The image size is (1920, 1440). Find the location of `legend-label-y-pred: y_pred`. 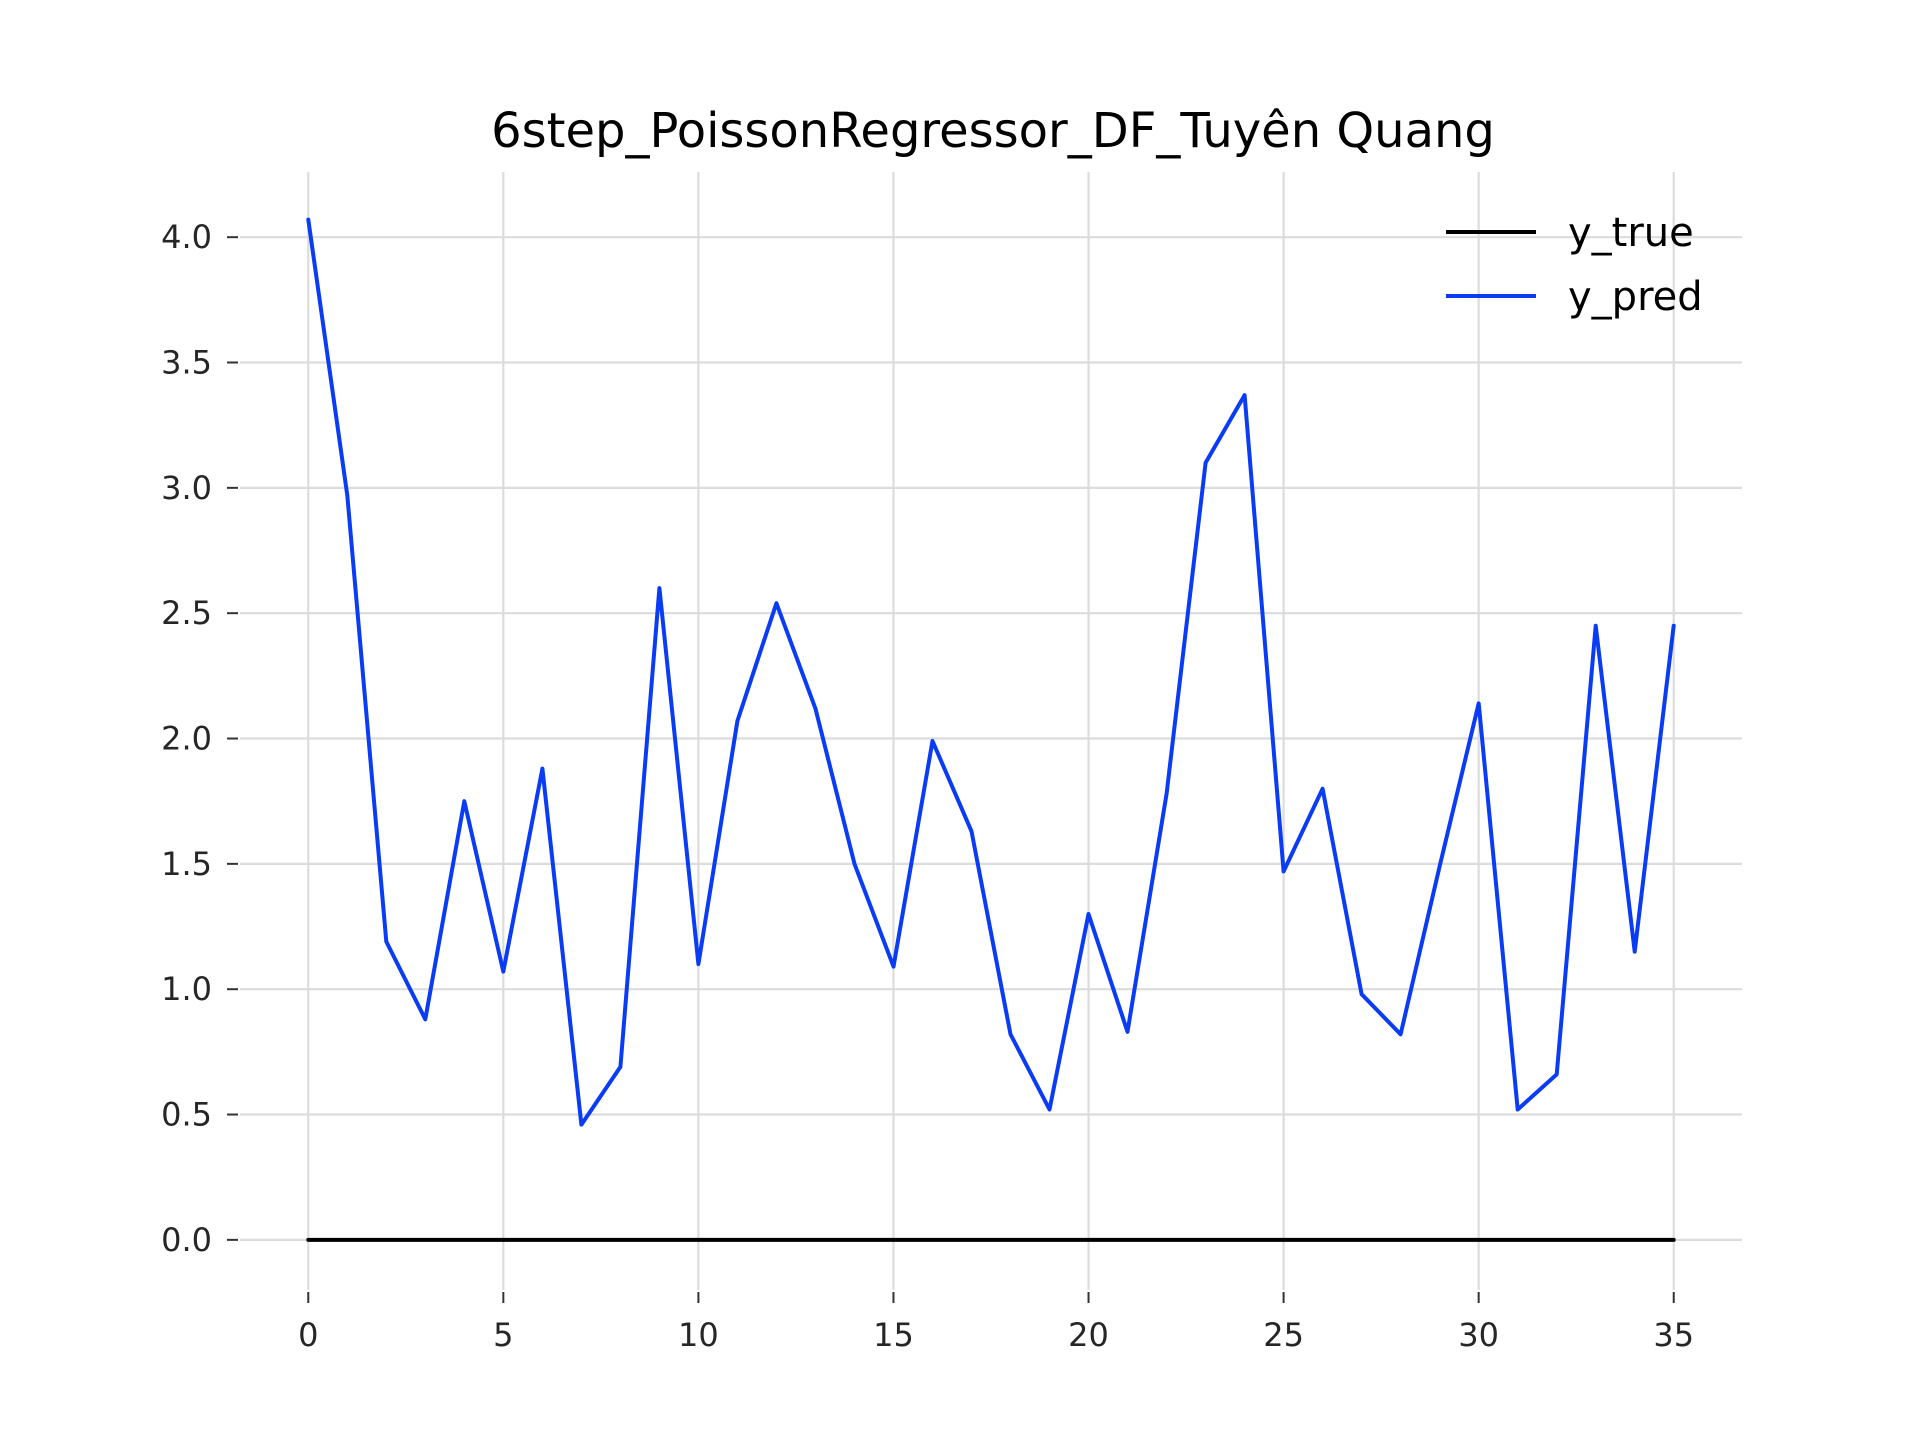

legend-label-y-pred: y_pred is located at coordinates (1635, 297).